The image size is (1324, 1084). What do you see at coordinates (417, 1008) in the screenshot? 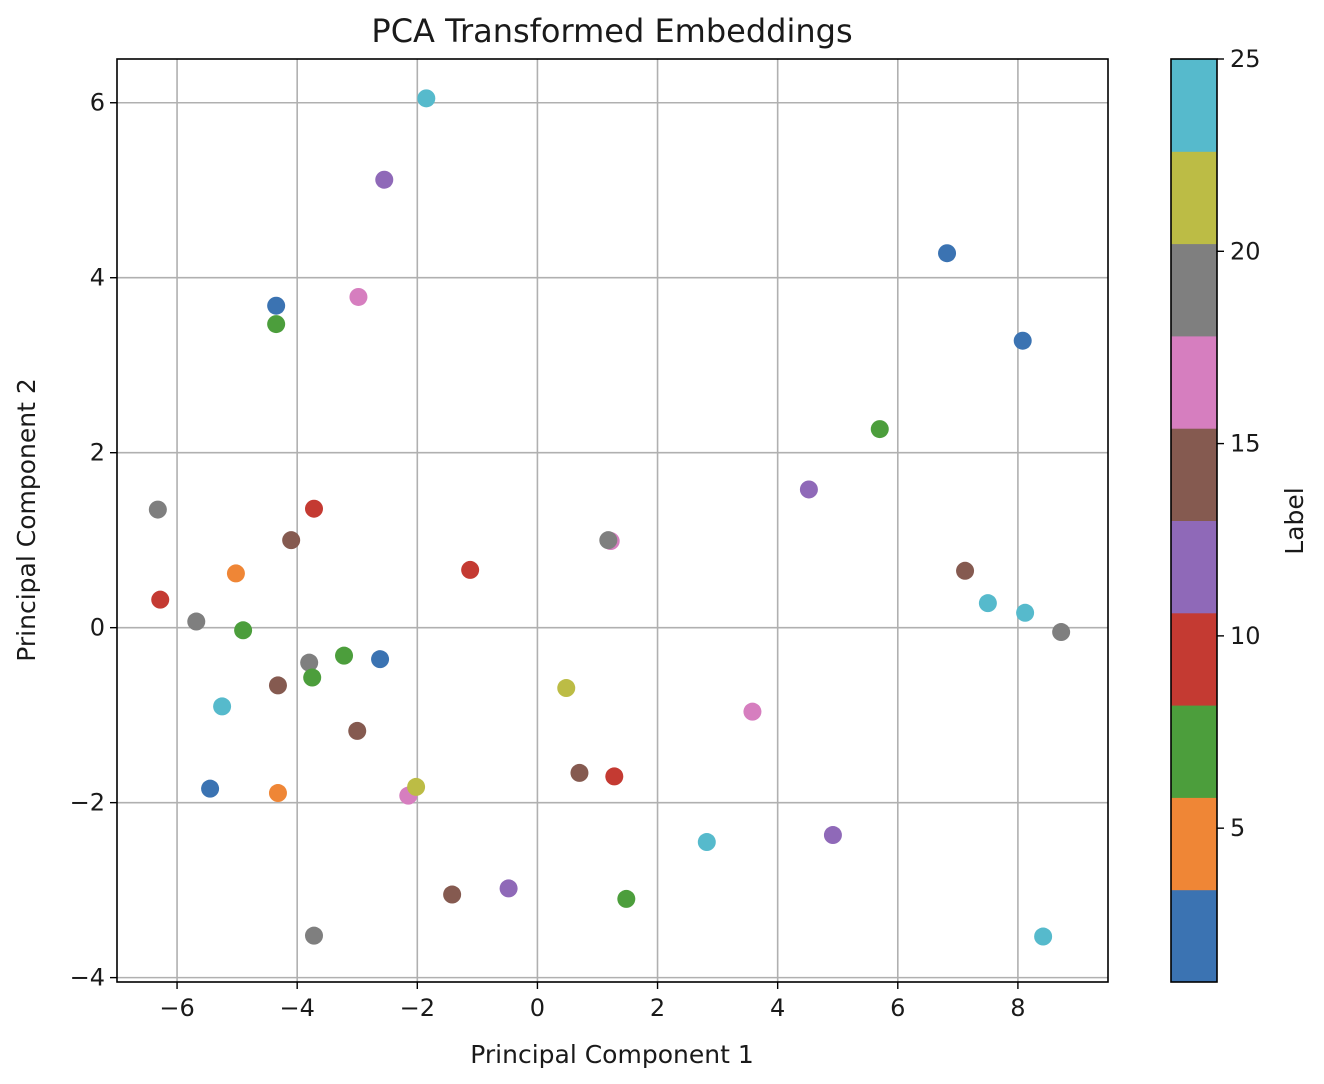
I see `x-tick-label: −2` at bounding box center [417, 1008].